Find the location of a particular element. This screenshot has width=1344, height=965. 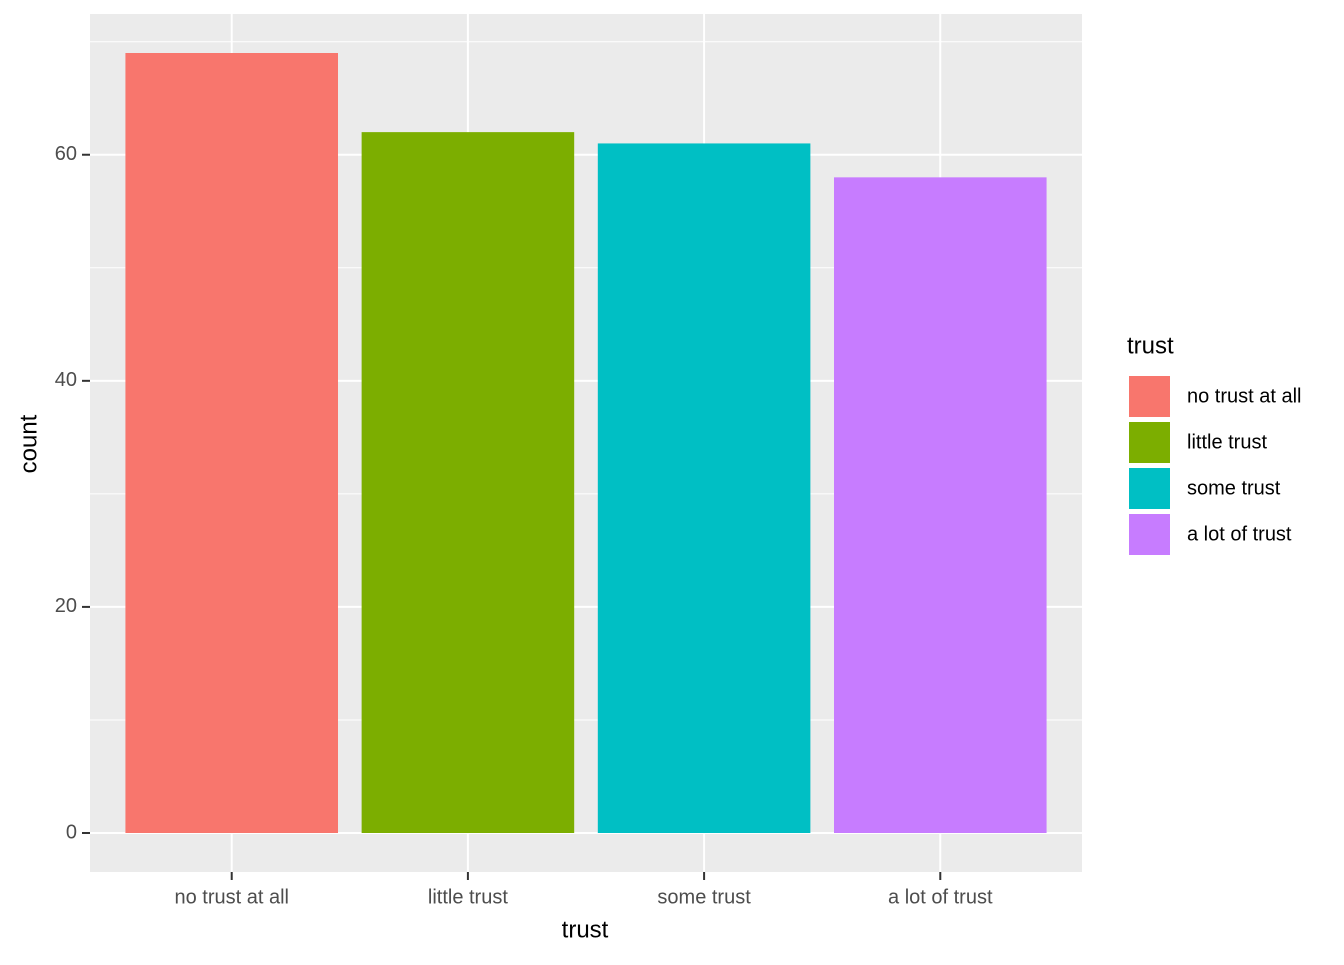

y-tick-label: 0 is located at coordinates (71, 832).